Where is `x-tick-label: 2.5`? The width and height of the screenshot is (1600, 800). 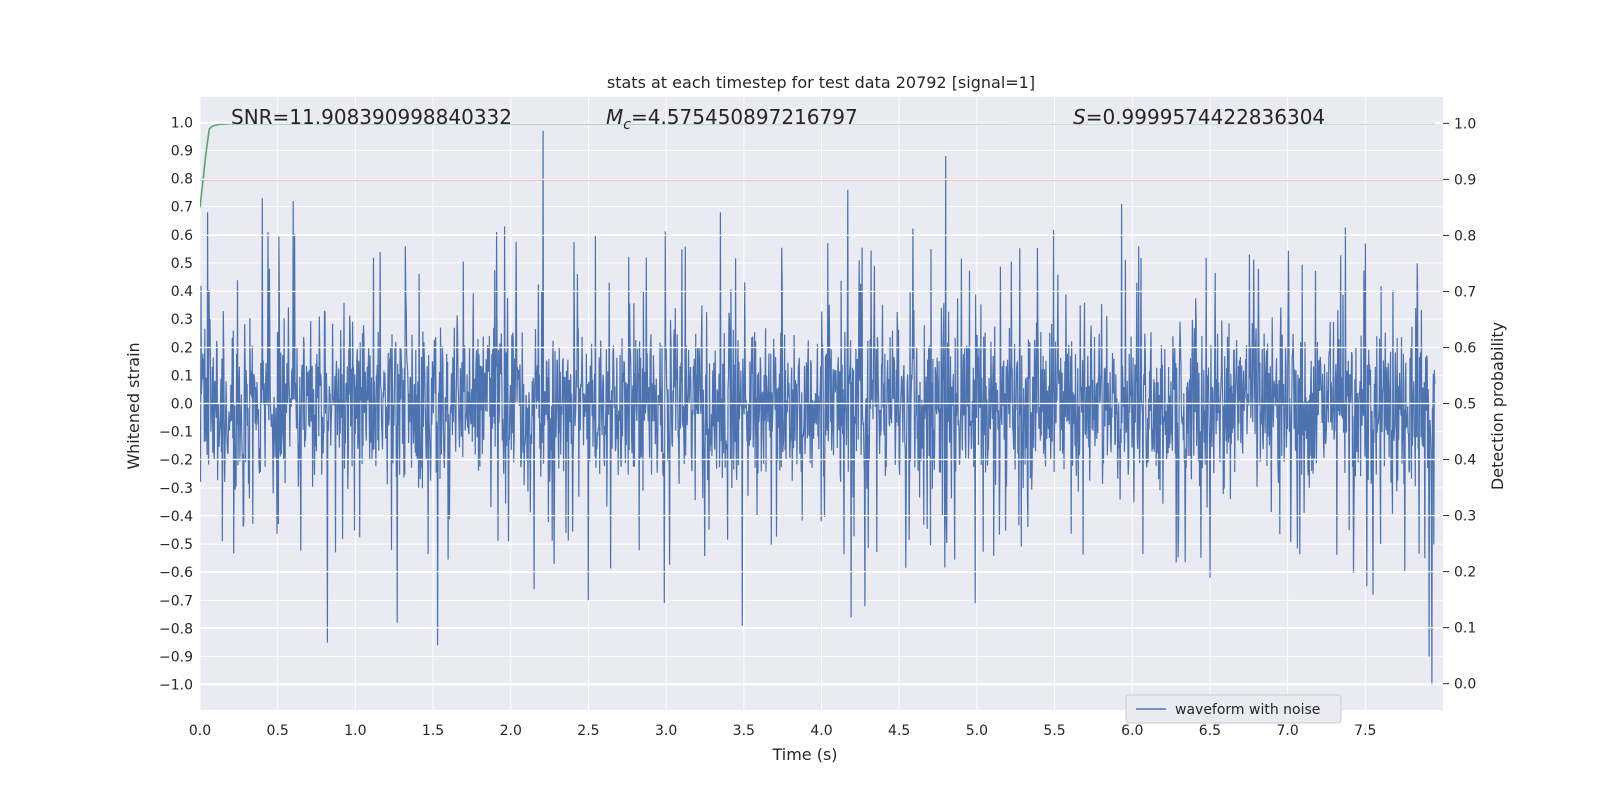 x-tick-label: 2.5 is located at coordinates (588, 731).